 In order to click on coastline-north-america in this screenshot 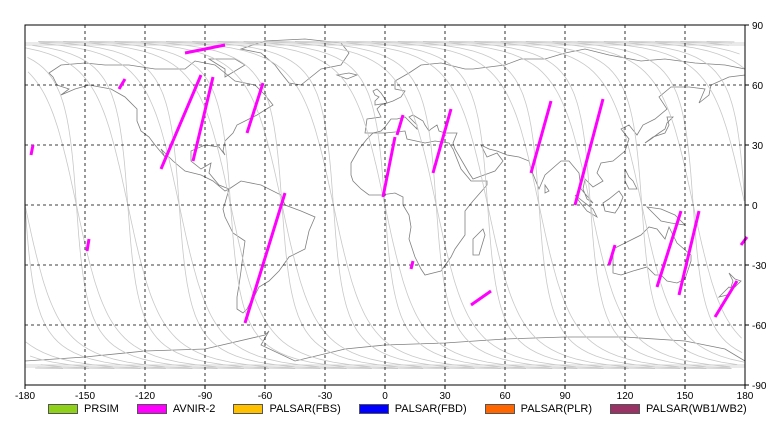, I will do `click(161, 126)`.